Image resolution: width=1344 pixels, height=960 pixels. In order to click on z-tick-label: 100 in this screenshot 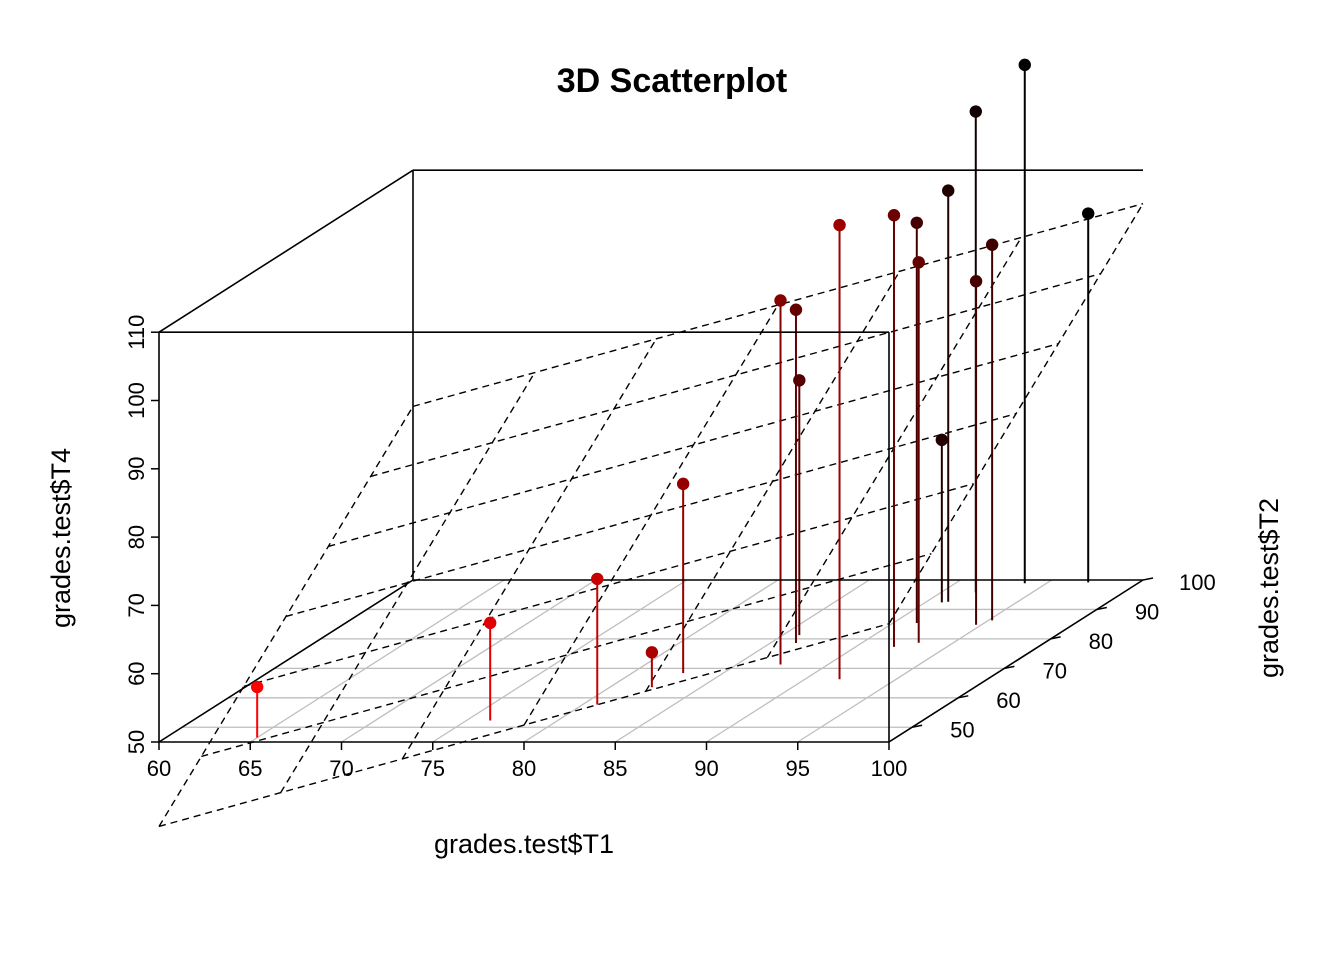, I will do `click(136, 400)`.